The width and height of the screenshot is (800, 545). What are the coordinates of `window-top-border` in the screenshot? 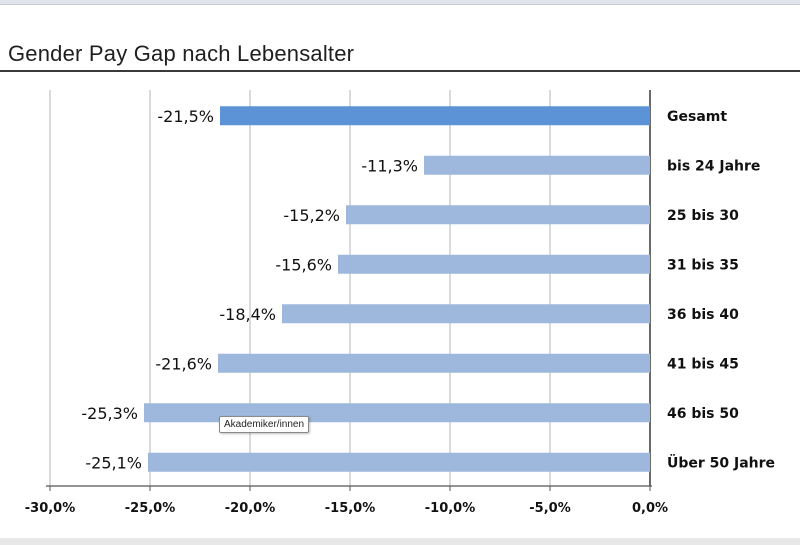 It's located at (400, 2).